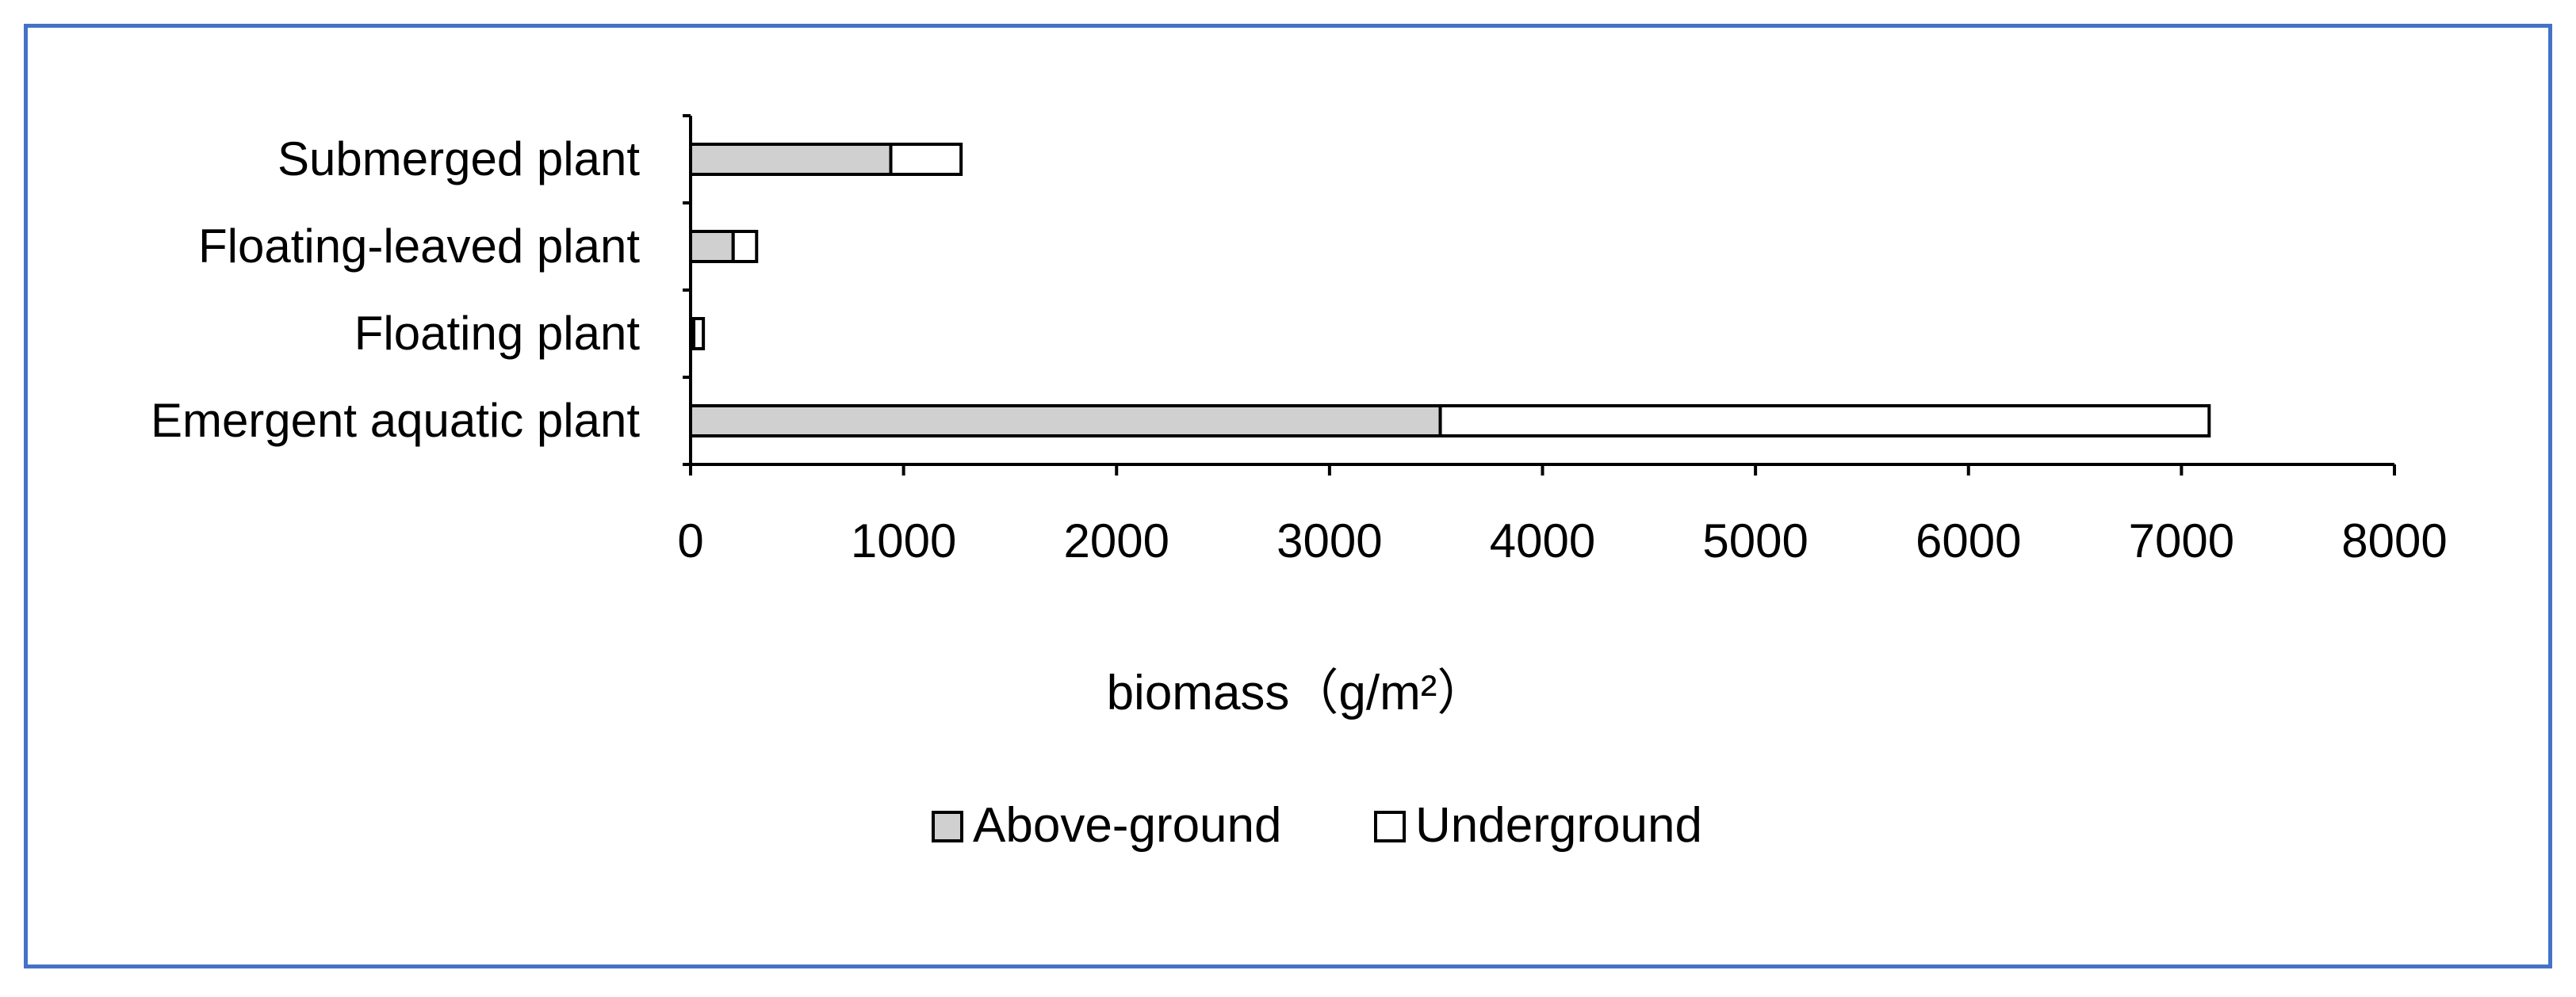 This screenshot has height=997, width=2576. What do you see at coordinates (1390, 826) in the screenshot?
I see `legend-swatch-underground` at bounding box center [1390, 826].